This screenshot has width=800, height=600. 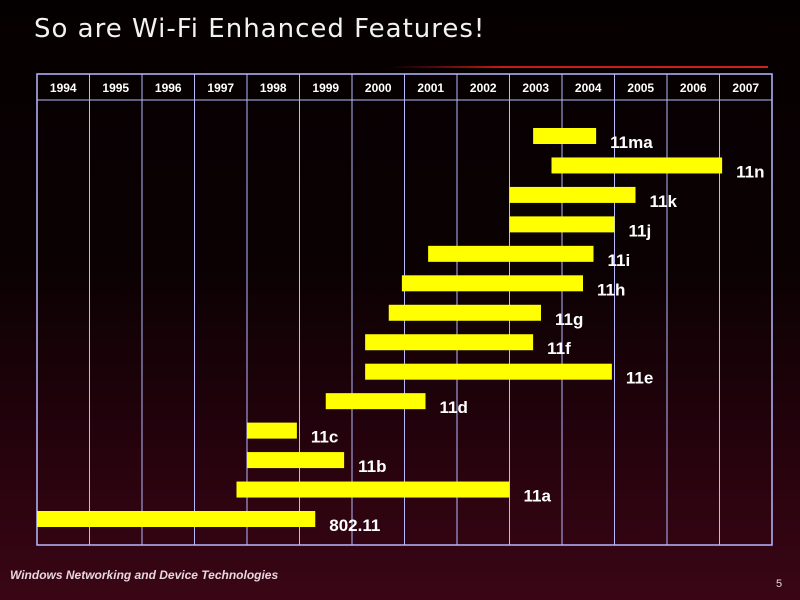 I want to click on feature-label: 11b, so click(x=372, y=466).